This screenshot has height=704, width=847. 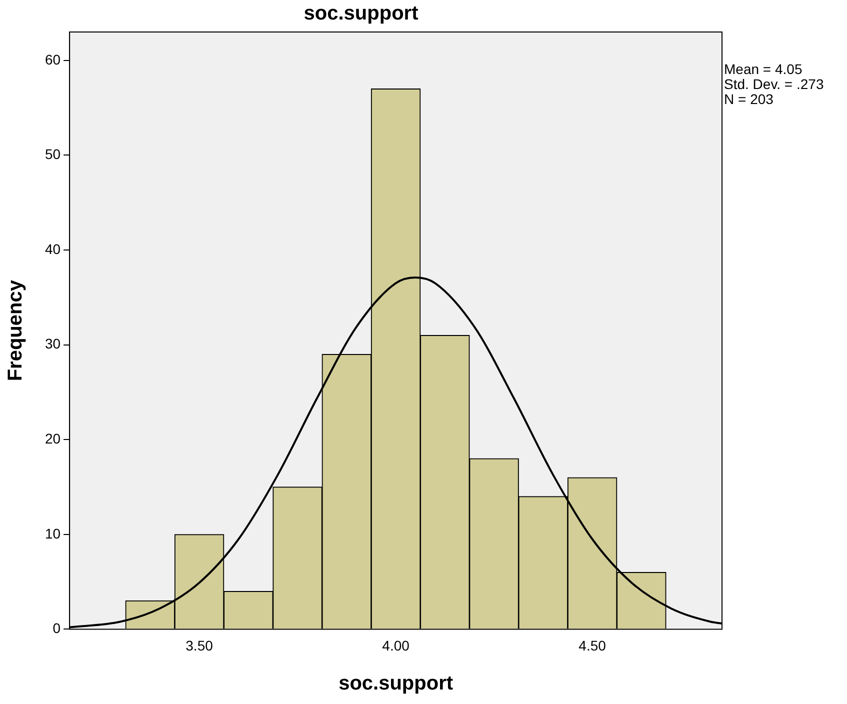 I want to click on y-tick-label: 40, so click(x=52, y=248).